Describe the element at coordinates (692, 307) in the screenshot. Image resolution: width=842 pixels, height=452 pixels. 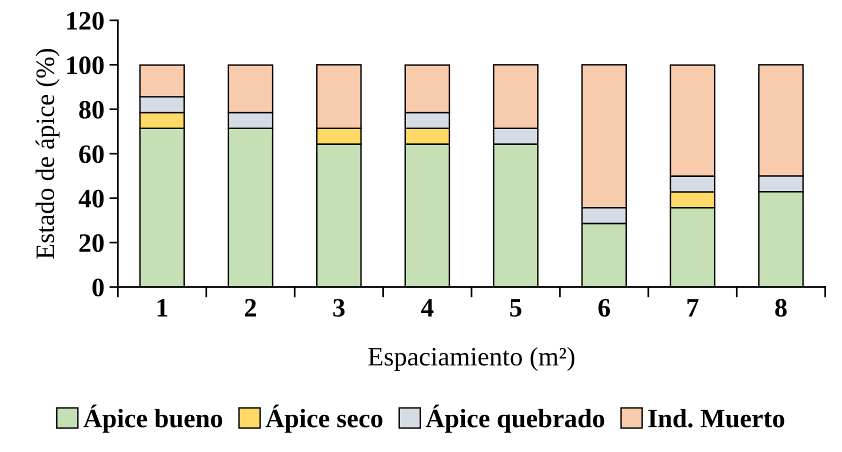
I see `x-tick-label: 7` at that location.